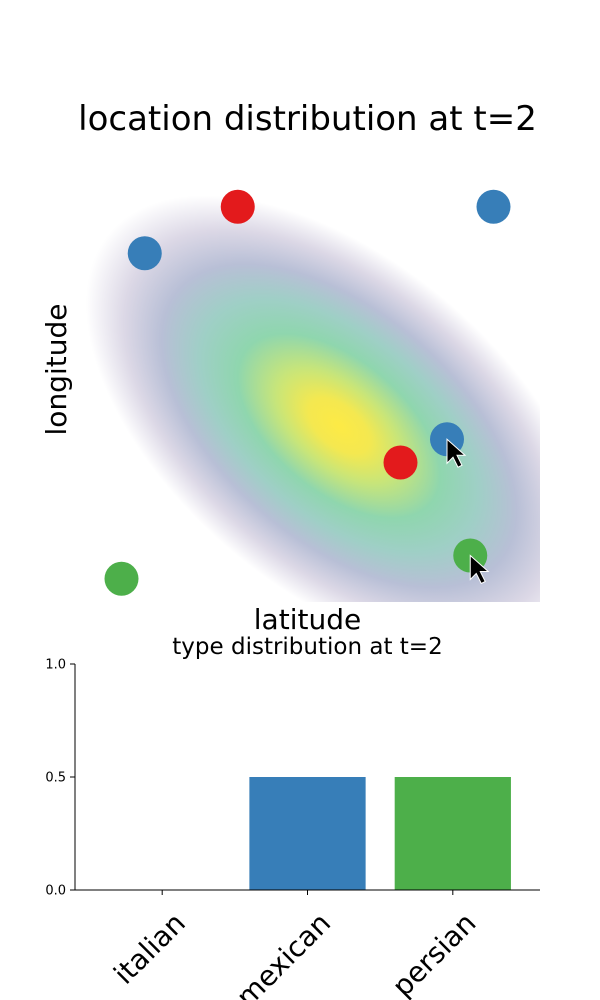 This screenshot has width=600, height=1000. I want to click on y-ticks: 0.0 0.5 1.0, so click(60, 778).